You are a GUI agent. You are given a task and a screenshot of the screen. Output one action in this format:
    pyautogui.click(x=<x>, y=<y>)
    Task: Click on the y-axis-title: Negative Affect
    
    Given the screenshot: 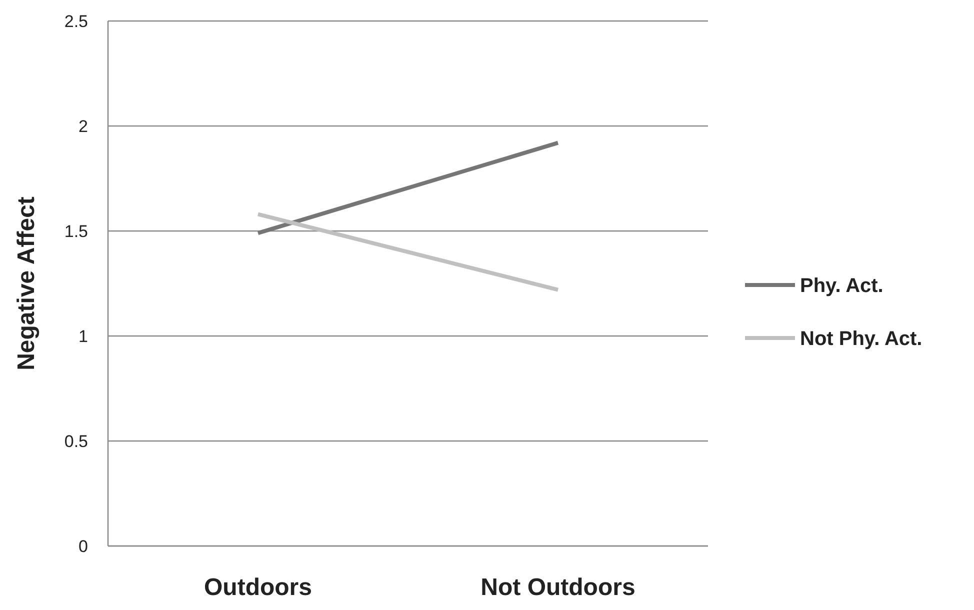 What is the action you would take?
    pyautogui.click(x=26, y=283)
    